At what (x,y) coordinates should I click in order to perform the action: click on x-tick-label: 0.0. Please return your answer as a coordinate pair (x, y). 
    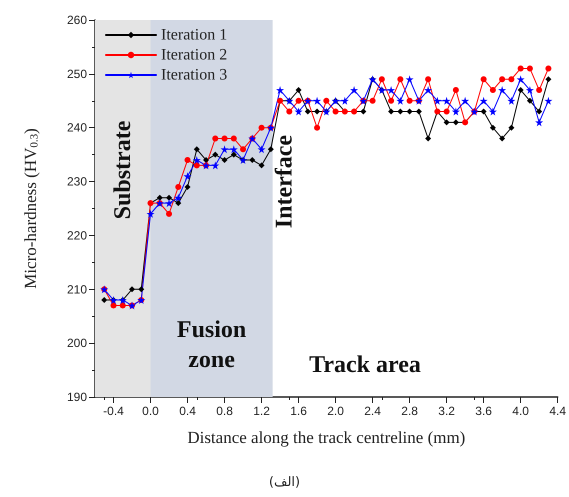
    Looking at the image, I should click on (151, 411).